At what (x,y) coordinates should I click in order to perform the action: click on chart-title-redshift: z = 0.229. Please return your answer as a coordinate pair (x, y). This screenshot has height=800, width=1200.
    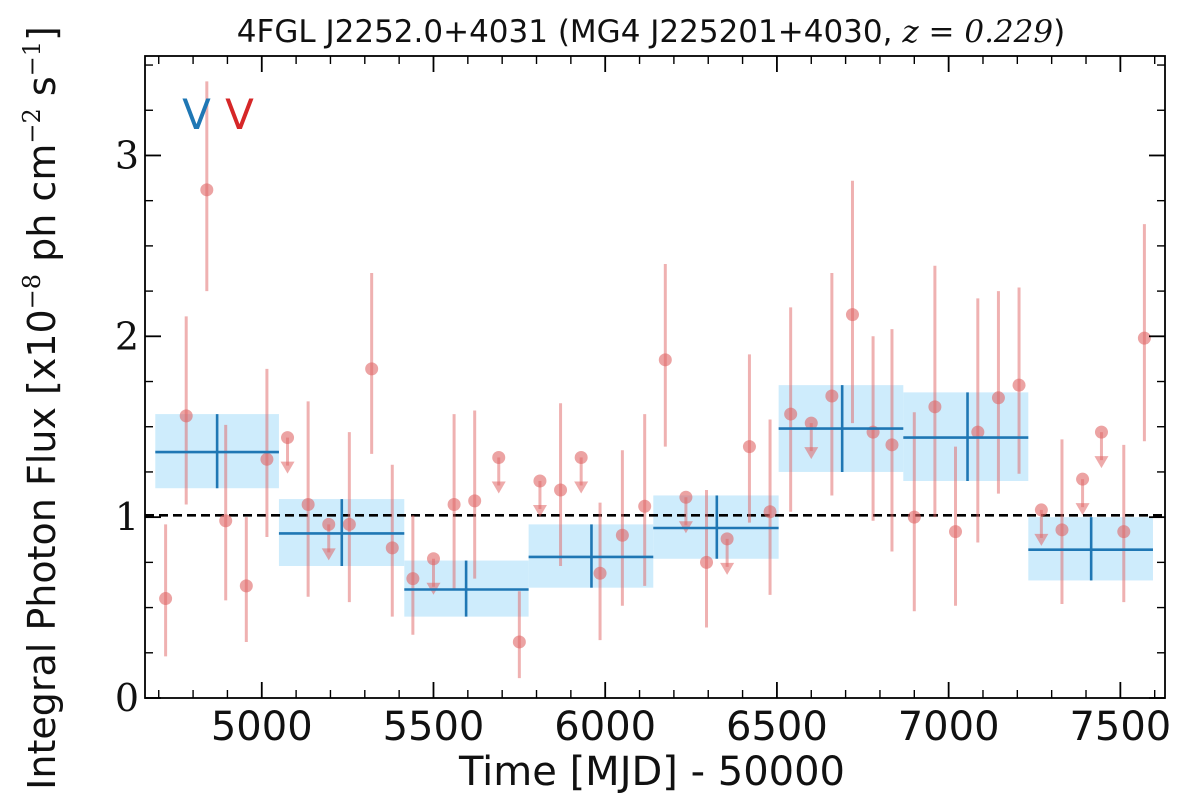
    Looking at the image, I should click on (977, 32).